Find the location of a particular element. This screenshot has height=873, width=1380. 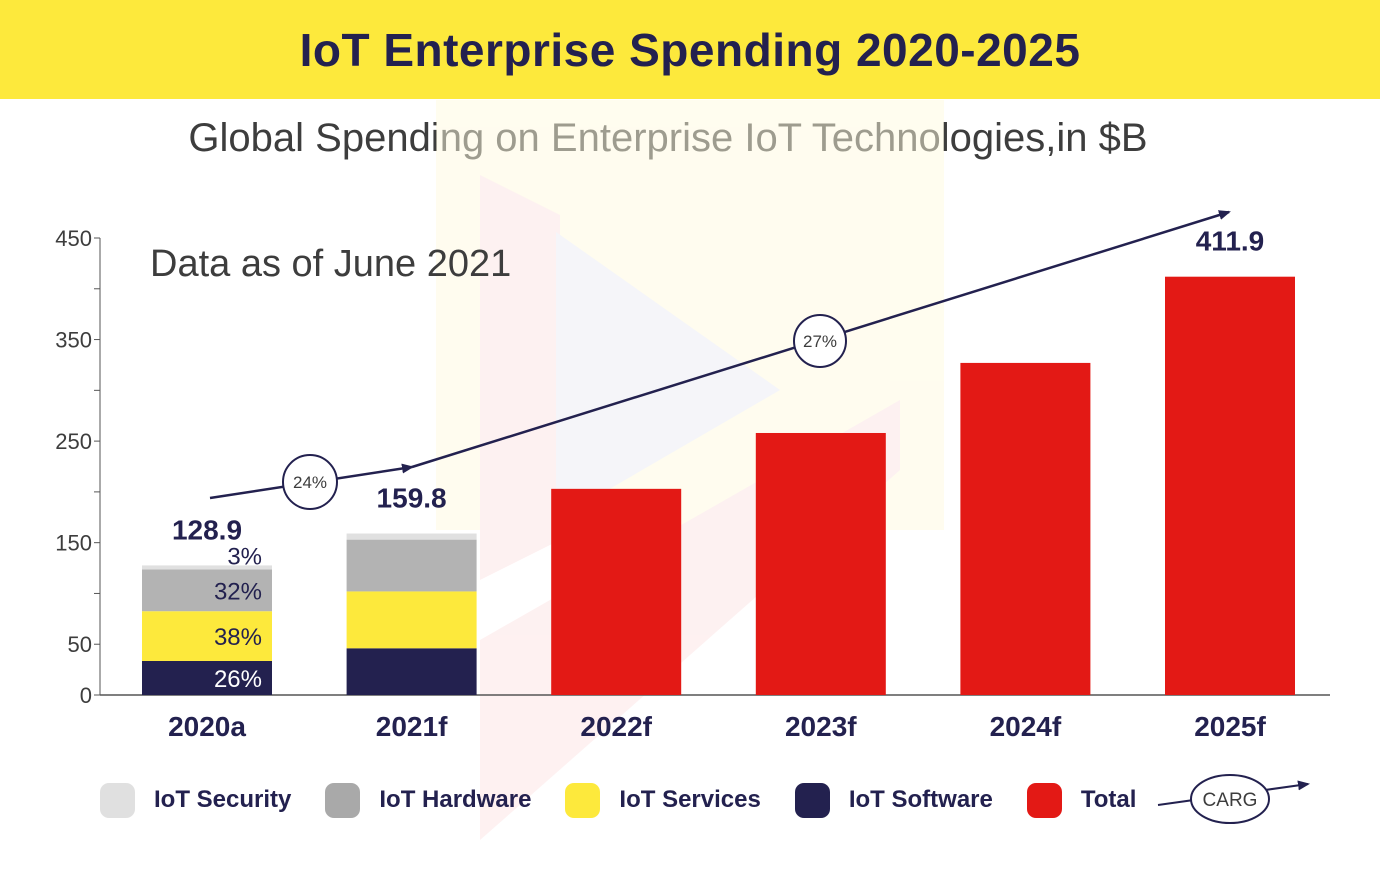

y-tick-label: 150 is located at coordinates (73, 543).